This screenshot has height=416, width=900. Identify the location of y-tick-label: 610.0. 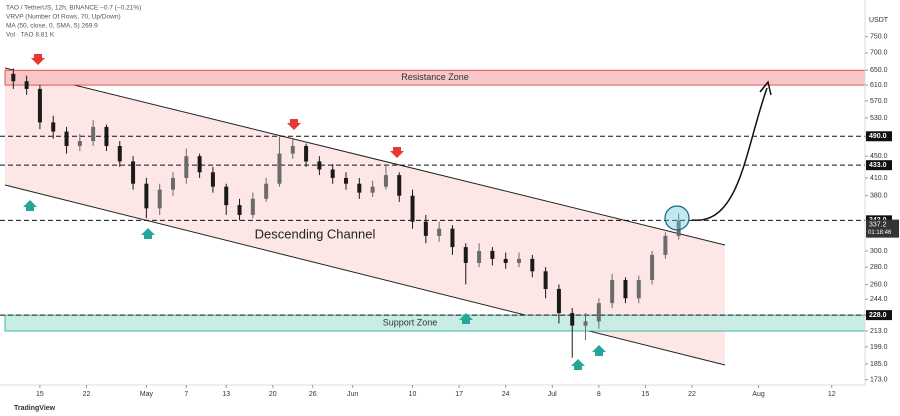
(879, 85).